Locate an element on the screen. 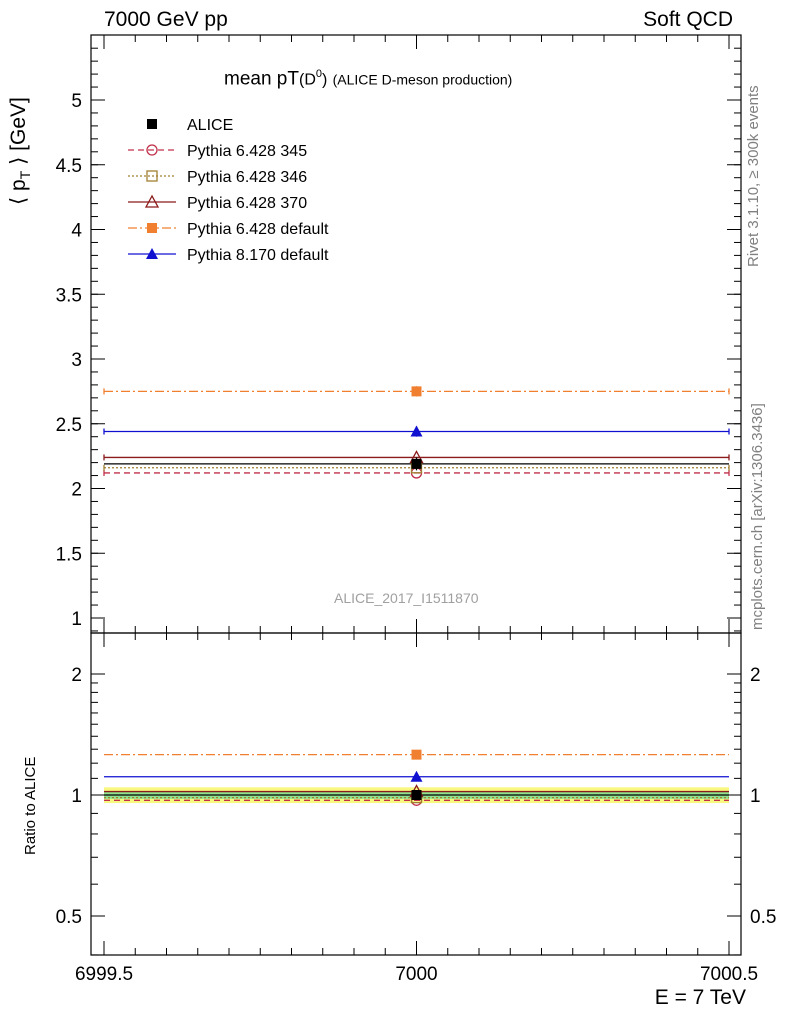  data-markers is located at coordinates (416, 596).